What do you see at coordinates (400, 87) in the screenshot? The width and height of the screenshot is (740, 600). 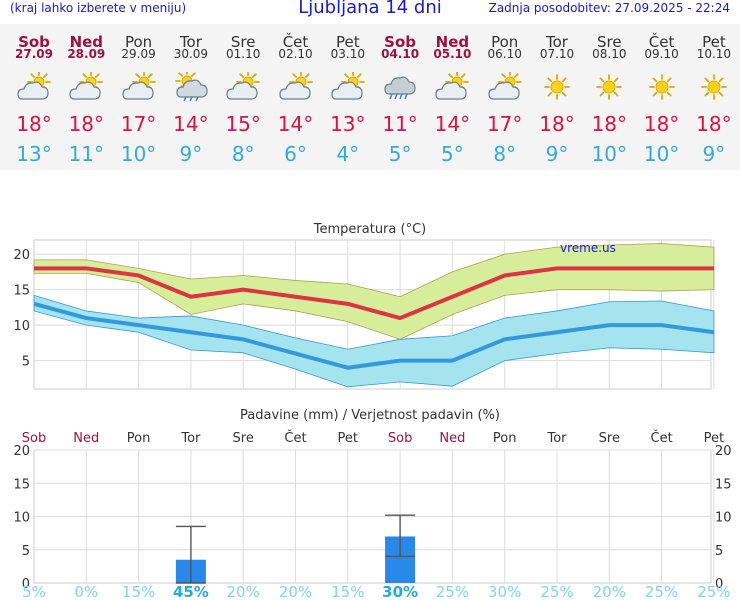 I see `cloud-rain-icon` at bounding box center [400, 87].